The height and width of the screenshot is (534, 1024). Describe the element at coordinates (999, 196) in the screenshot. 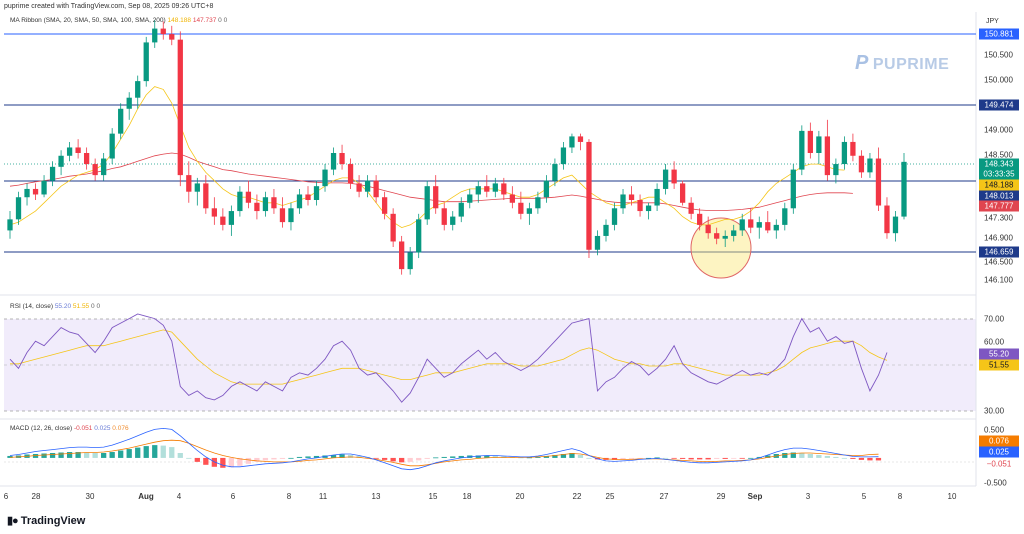

I see `level-badge-148-013: 148.013` at that location.